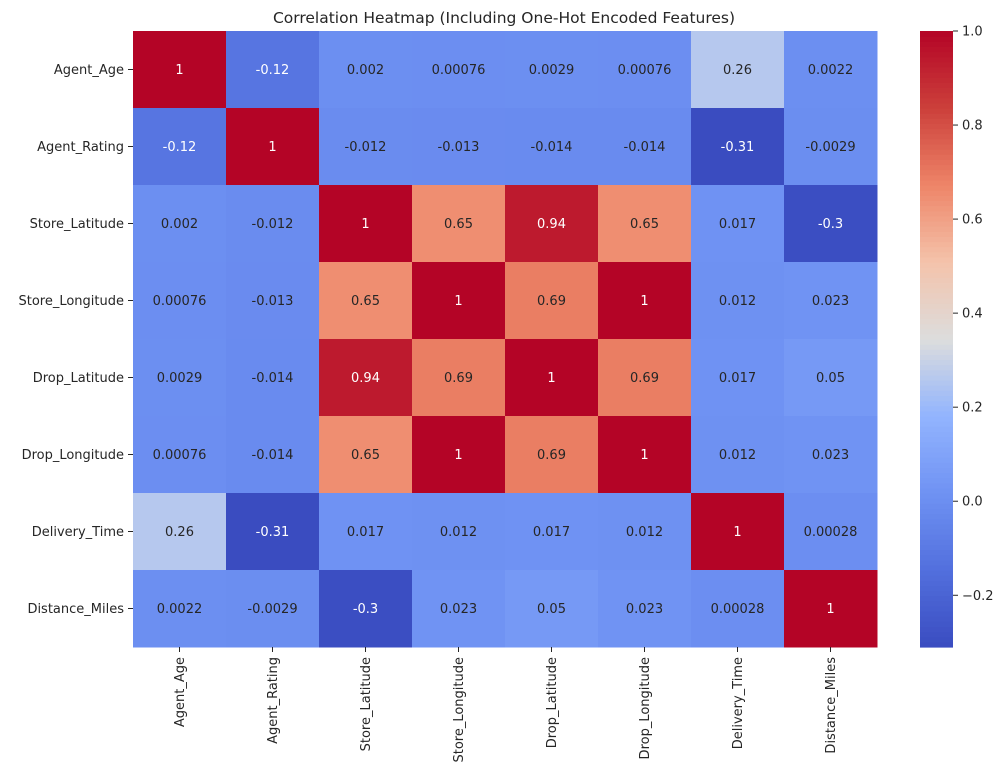 The image size is (1007, 780). Describe the element at coordinates (366, 704) in the screenshot. I see `x-tick-label: Store_Latitude` at that location.